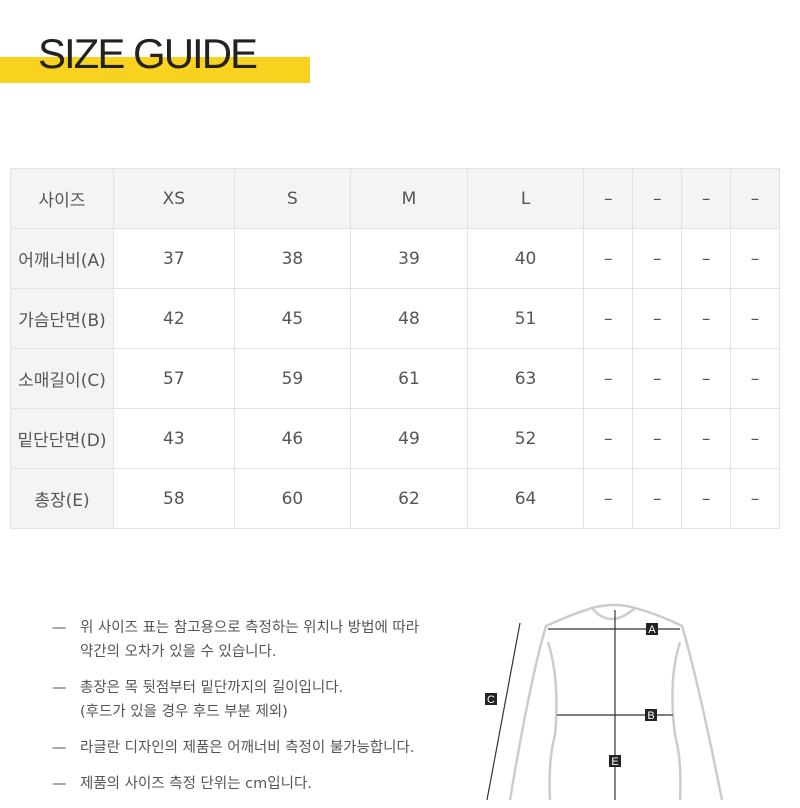 This screenshot has width=800, height=808. I want to click on table-row: 가슴단면(B) 42 45 48 51– – – –, so click(395, 318).